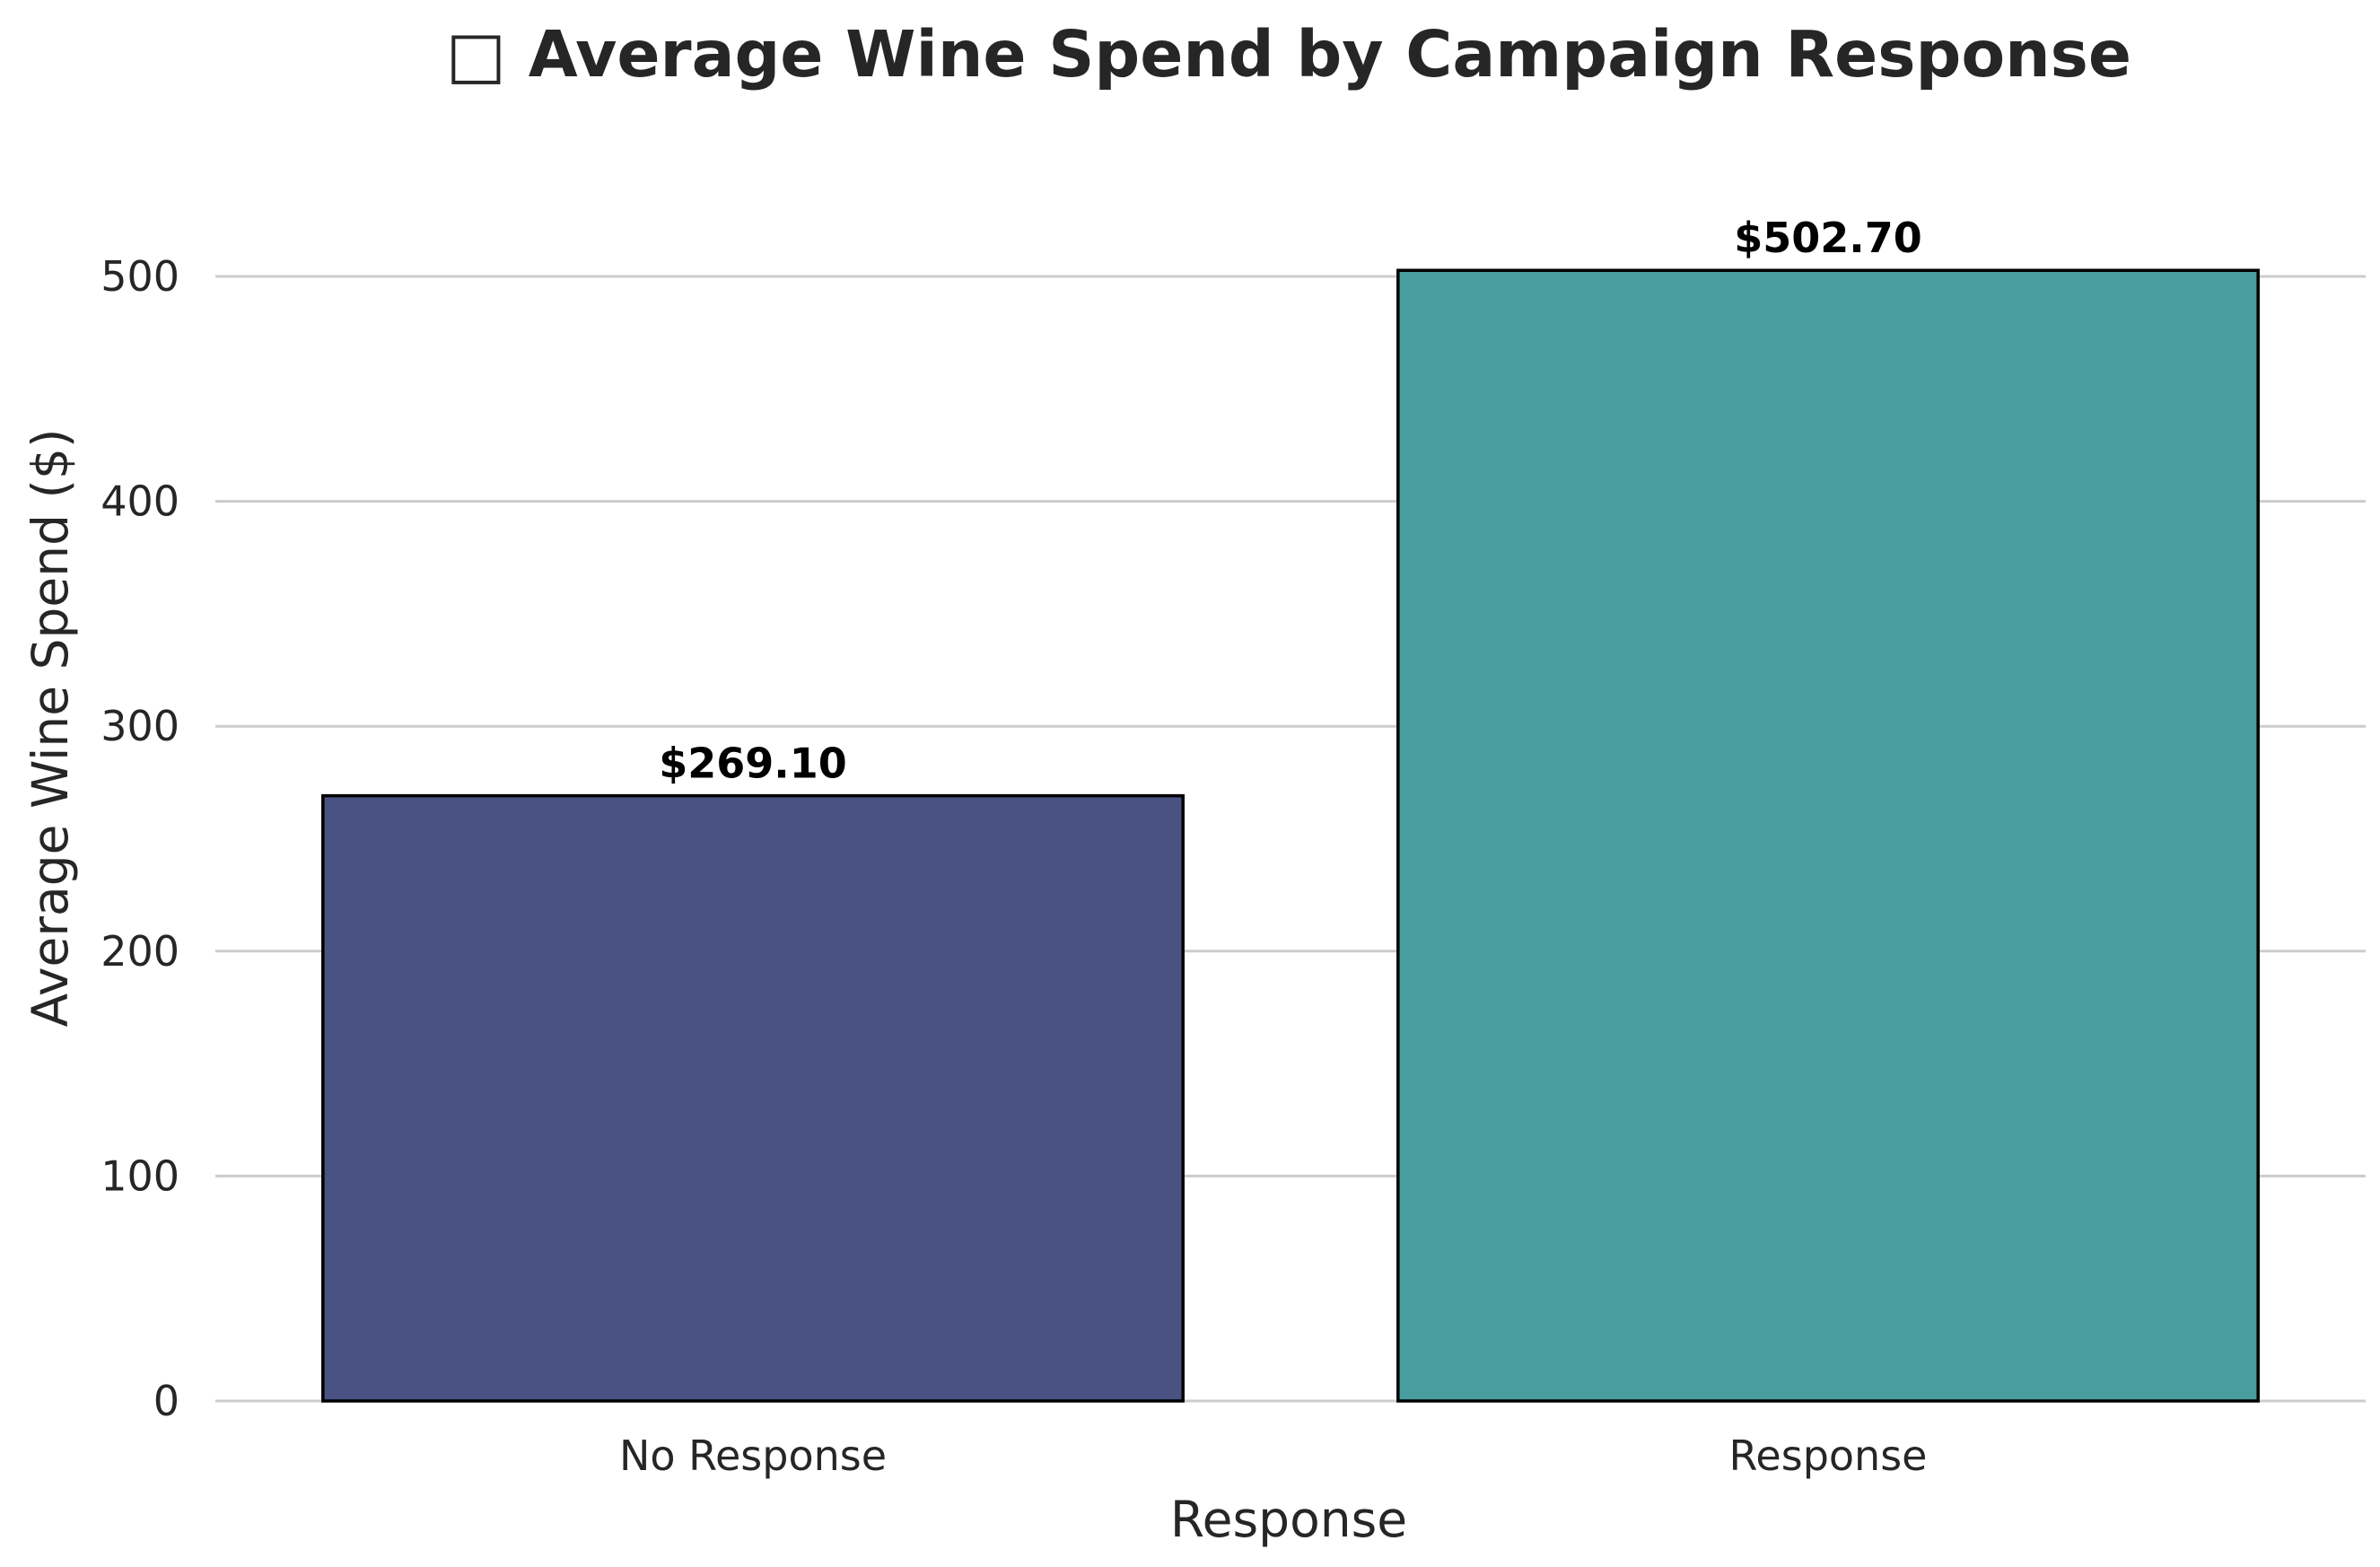  What do you see at coordinates (140, 276) in the screenshot?
I see `y-tick-label: 500` at bounding box center [140, 276].